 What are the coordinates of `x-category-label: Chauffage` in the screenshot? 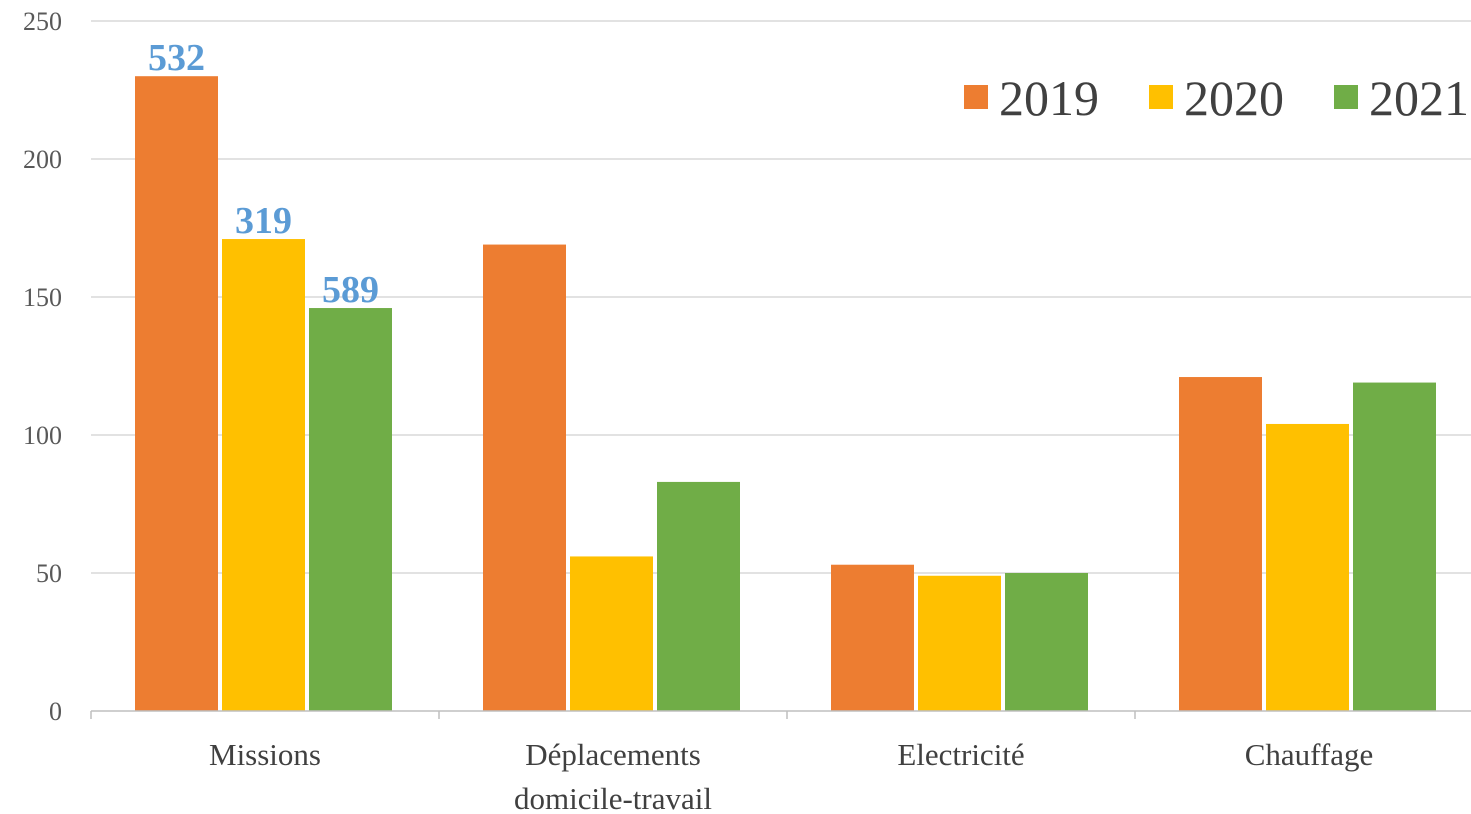 It's located at (1309, 754).